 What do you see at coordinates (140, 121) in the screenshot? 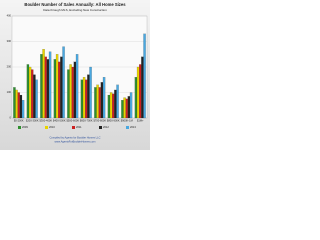
I see `x-tick-label: $1M+` at bounding box center [140, 121].